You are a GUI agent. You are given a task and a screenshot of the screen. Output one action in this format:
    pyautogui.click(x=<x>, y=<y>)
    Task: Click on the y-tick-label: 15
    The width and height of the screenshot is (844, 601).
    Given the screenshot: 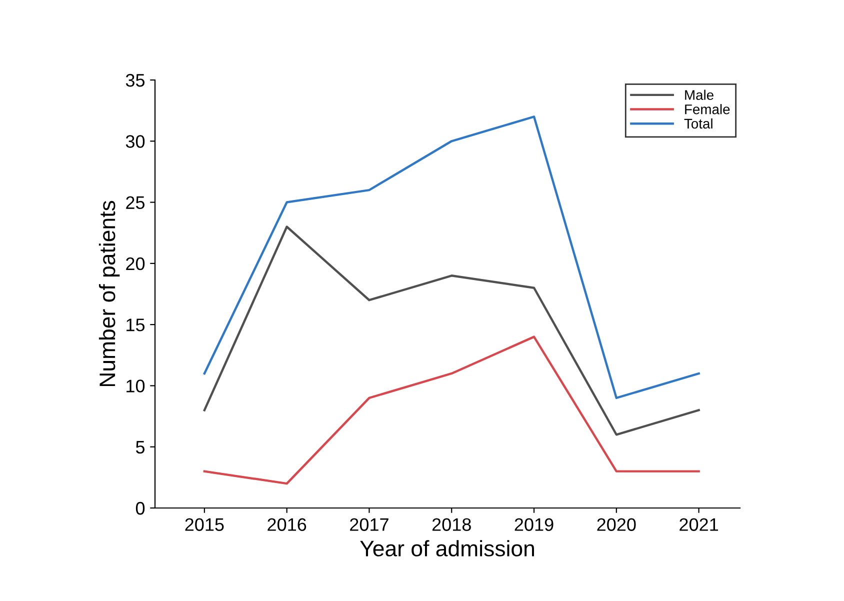 What is the action you would take?
    pyautogui.click(x=135, y=325)
    